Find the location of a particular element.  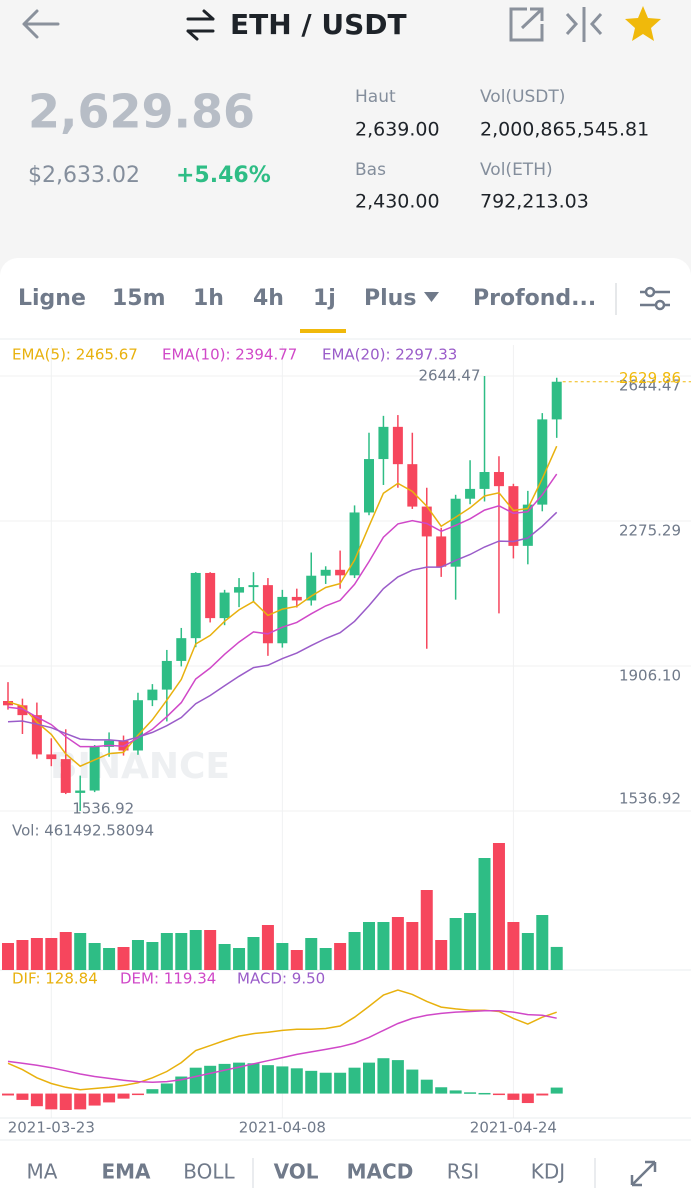

ema-legend: EMA(20): 2297.33 is located at coordinates (389, 355).